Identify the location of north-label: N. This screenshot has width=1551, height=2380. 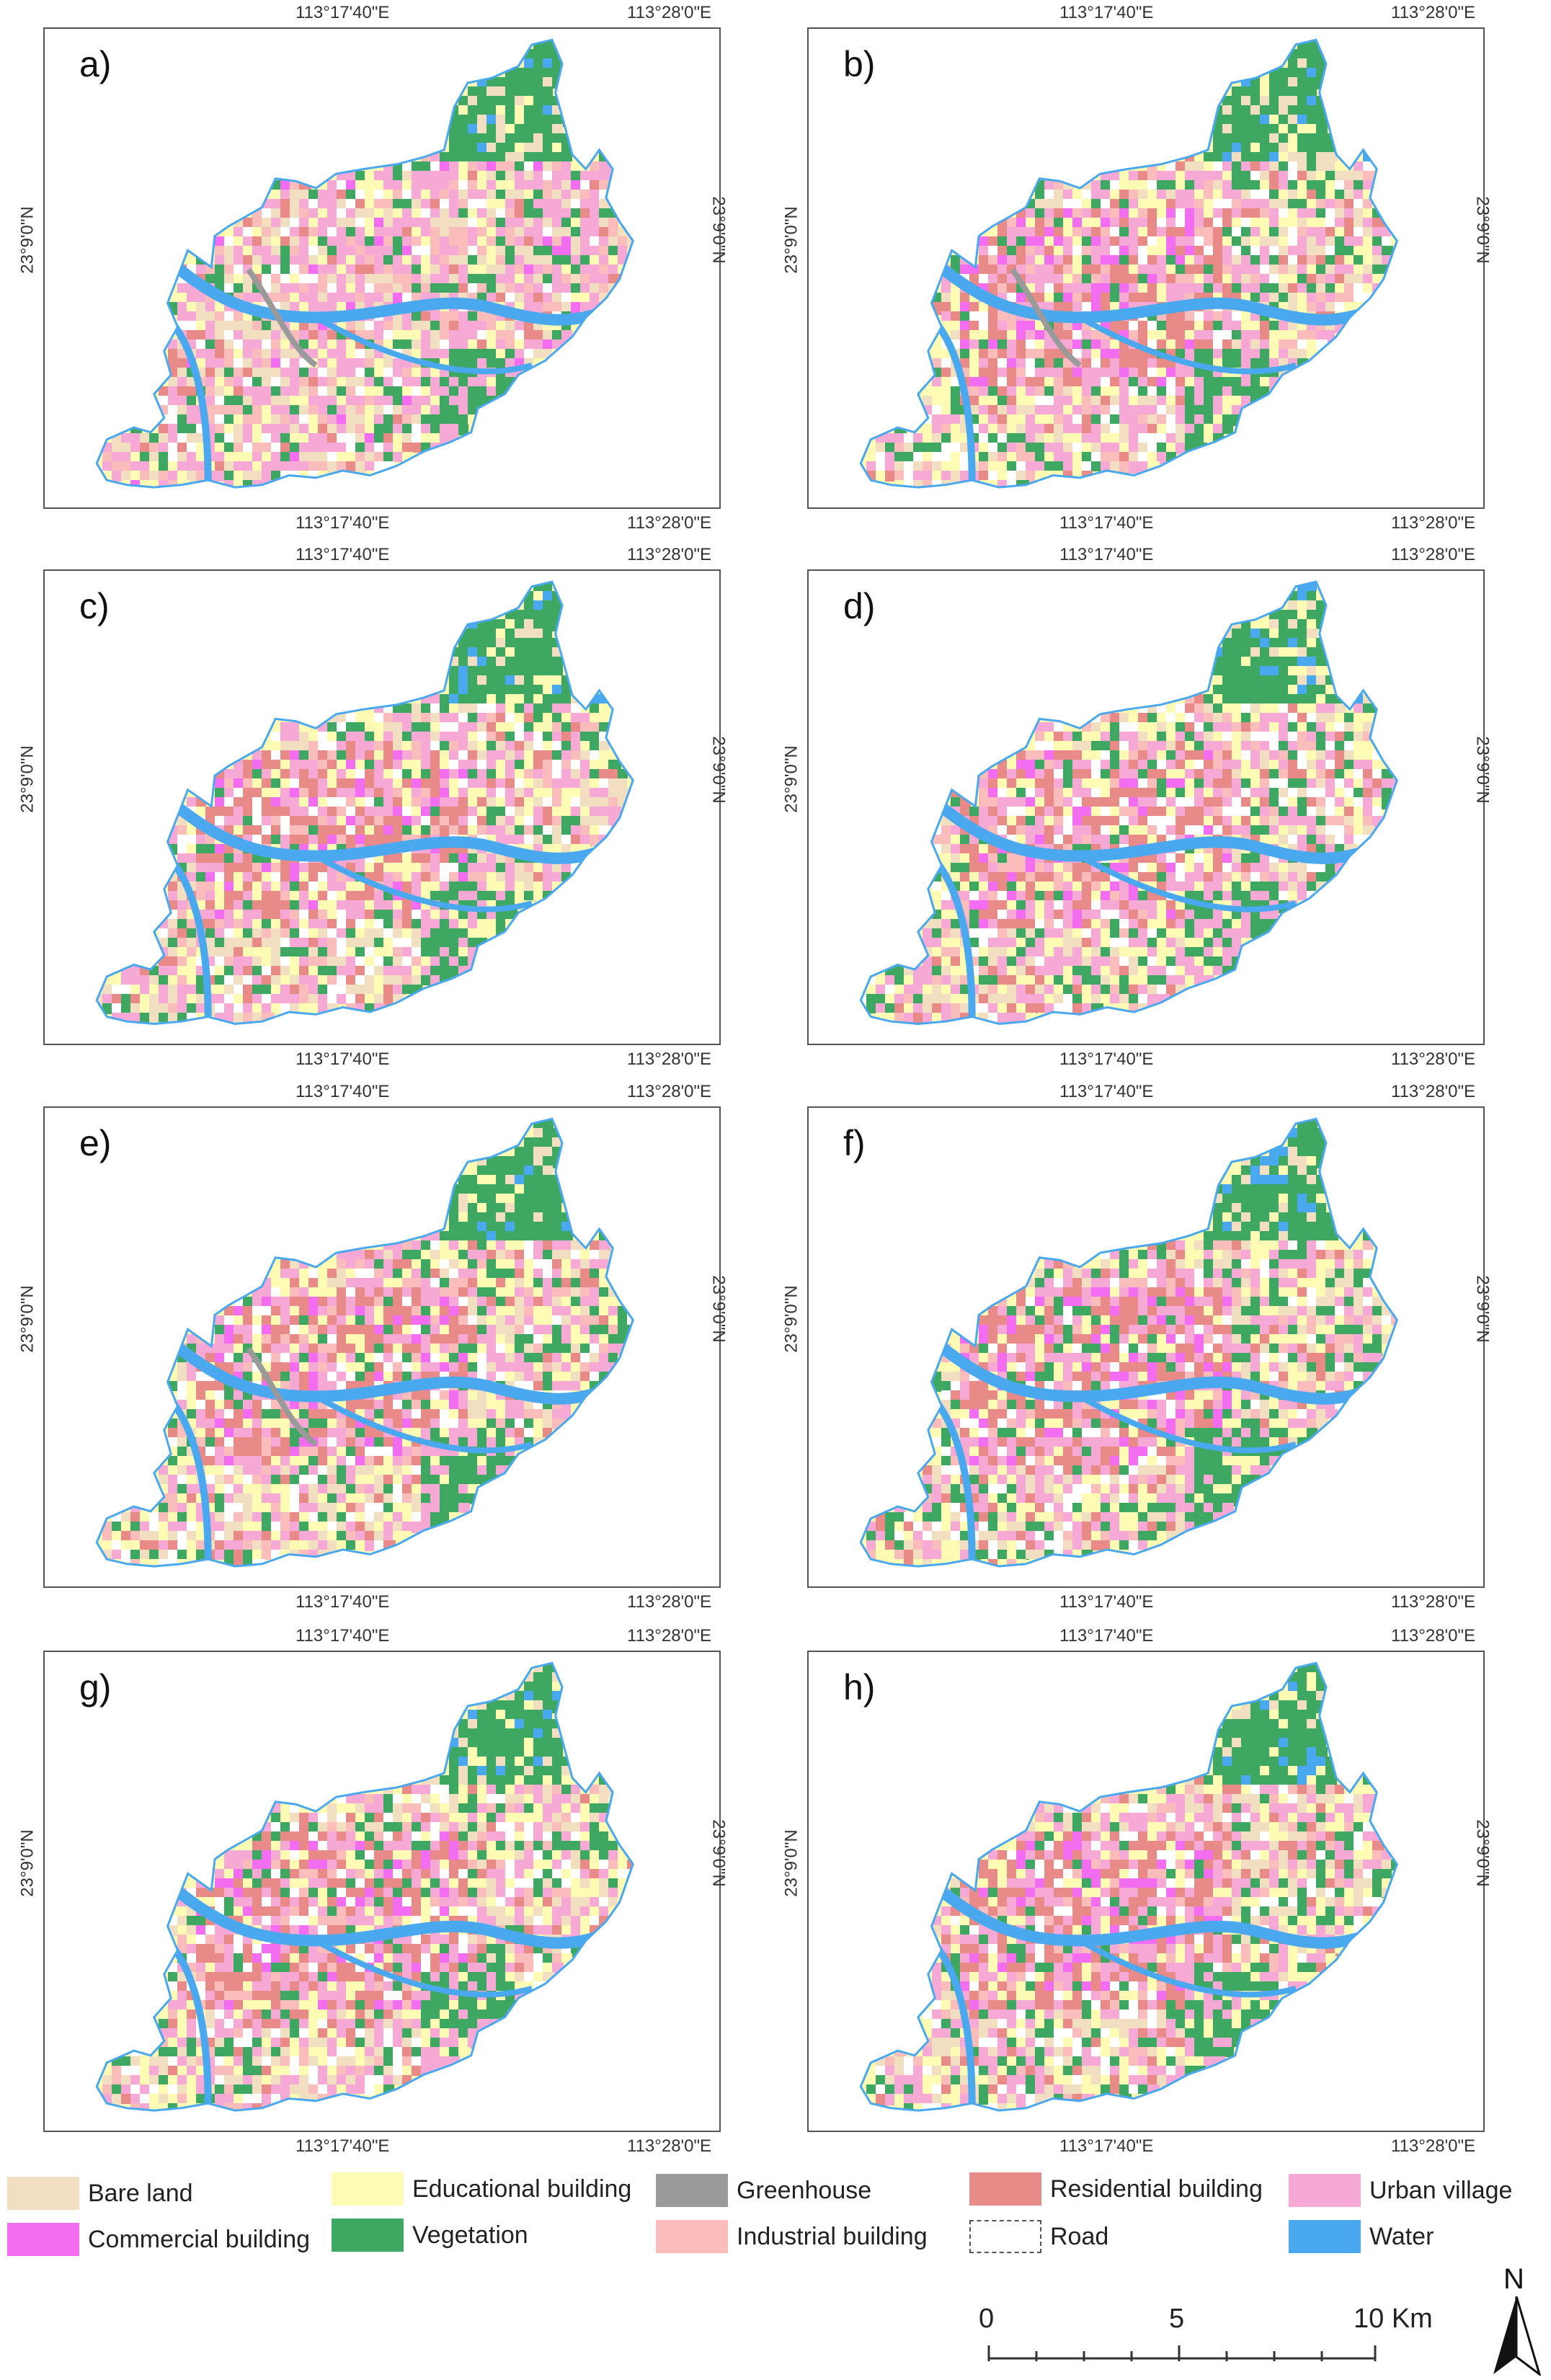
(1513, 2279).